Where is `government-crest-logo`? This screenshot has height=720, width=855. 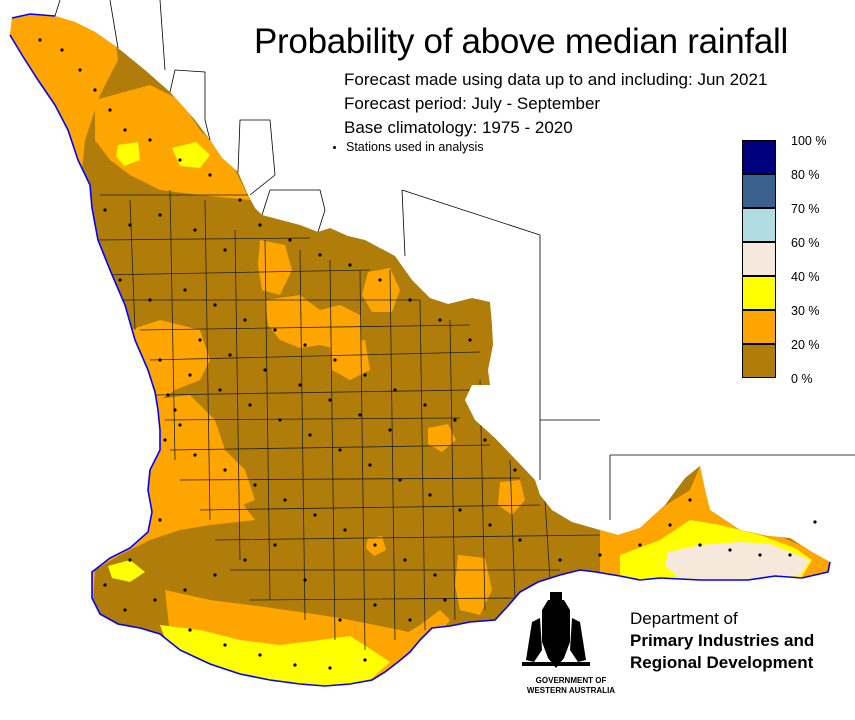
government-crest-logo is located at coordinates (556, 630).